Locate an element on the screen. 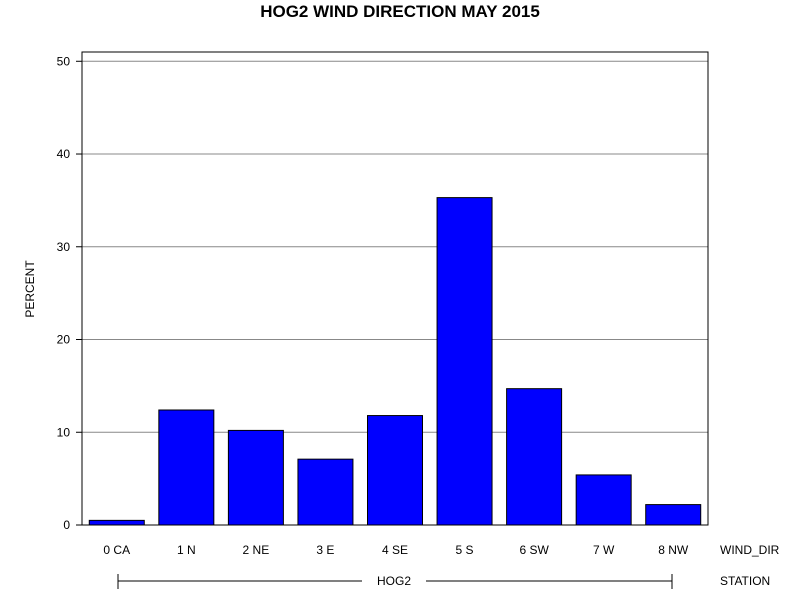 This screenshot has width=800, height=600. x-axis-labels: 0 CA 1 N 2 NE 3 E 4 SE 5 S 6 SW 7 W 8 NW is located at coordinates (395, 550).